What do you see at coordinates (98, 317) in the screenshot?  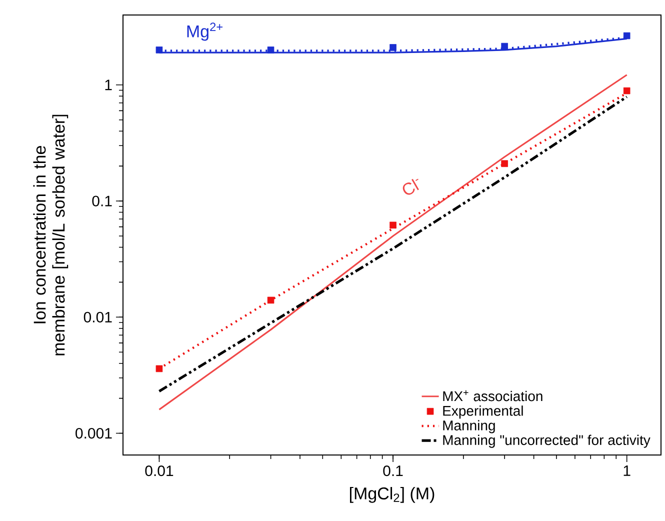 I see `y-tick-label: 0.01` at bounding box center [98, 317].